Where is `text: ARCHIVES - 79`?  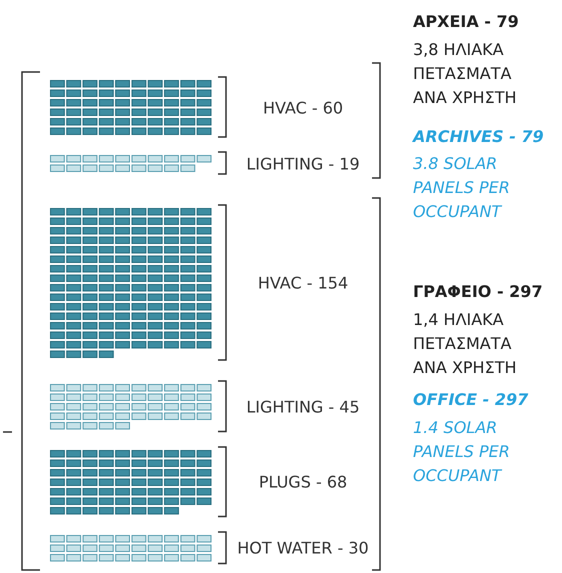
text: ARCHIVES - 79 is located at coordinates (478, 137).